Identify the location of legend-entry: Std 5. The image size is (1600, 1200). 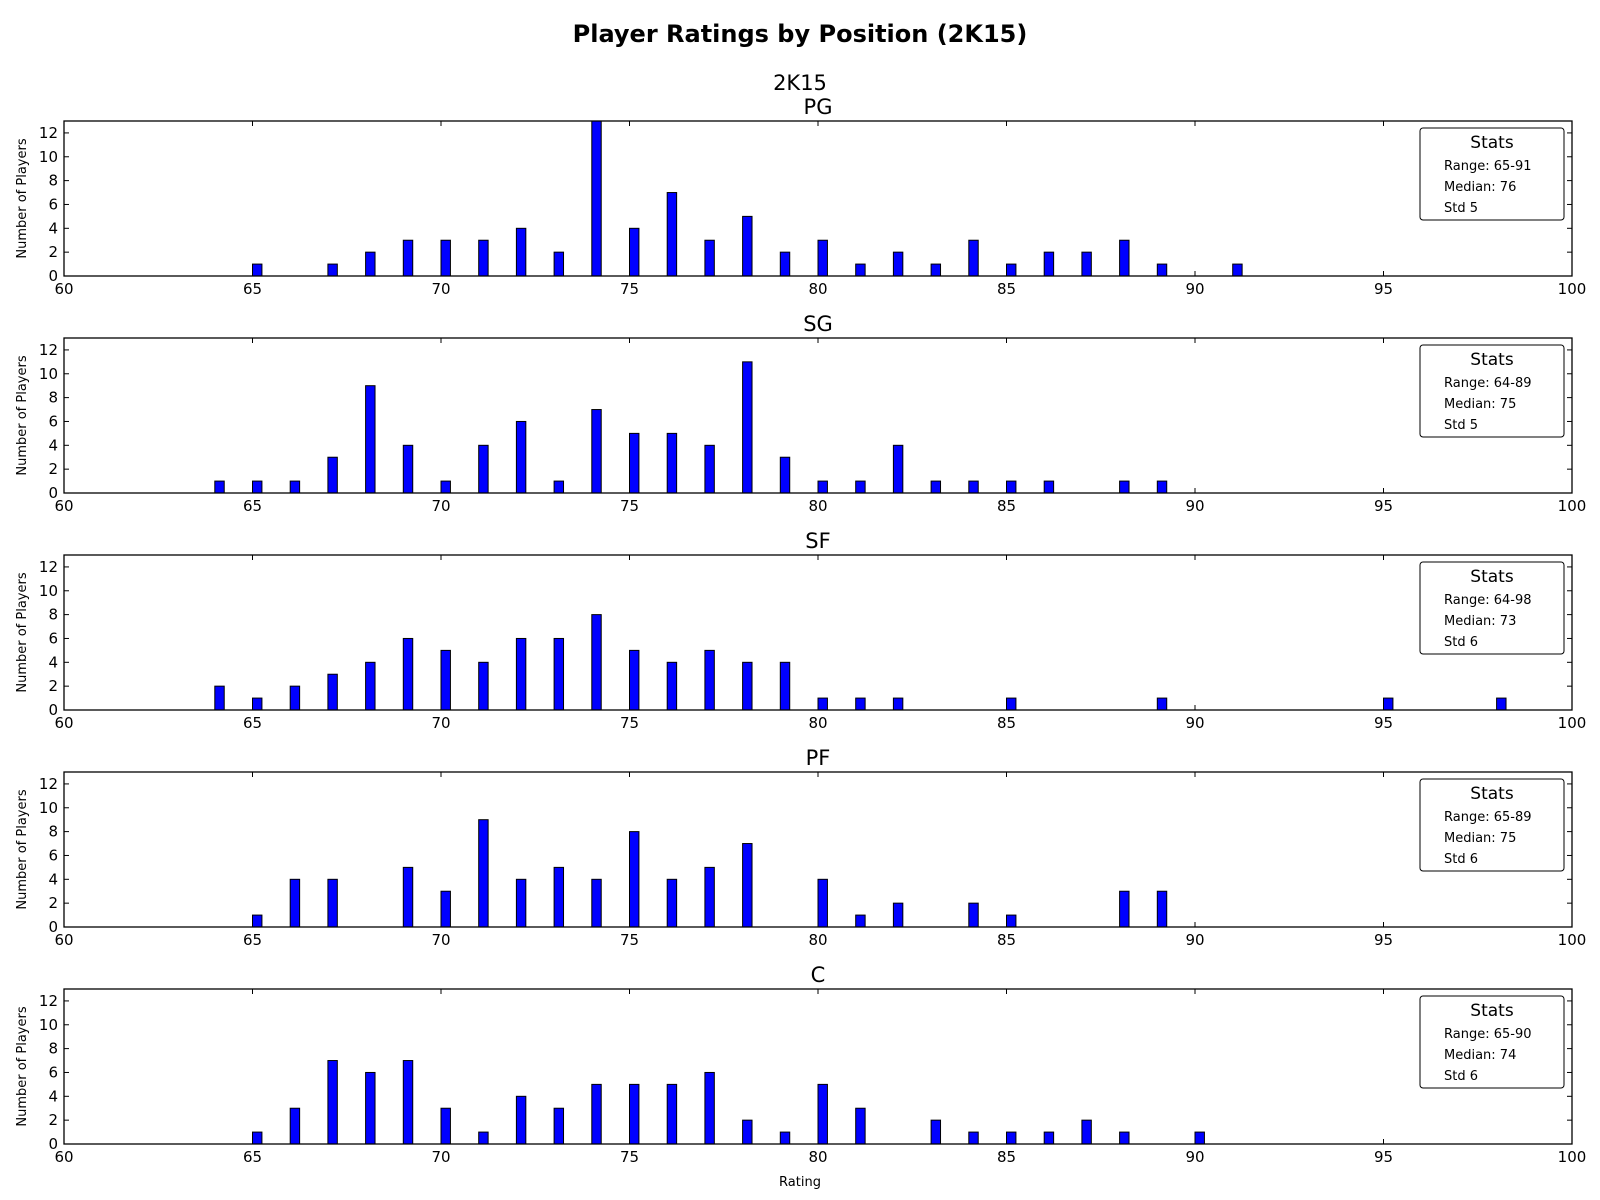
(1461, 425).